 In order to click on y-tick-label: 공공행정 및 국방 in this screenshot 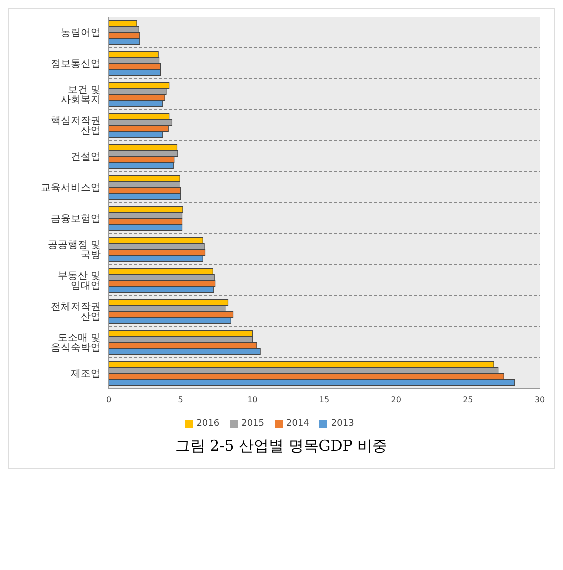, I will do `click(74, 251)`.